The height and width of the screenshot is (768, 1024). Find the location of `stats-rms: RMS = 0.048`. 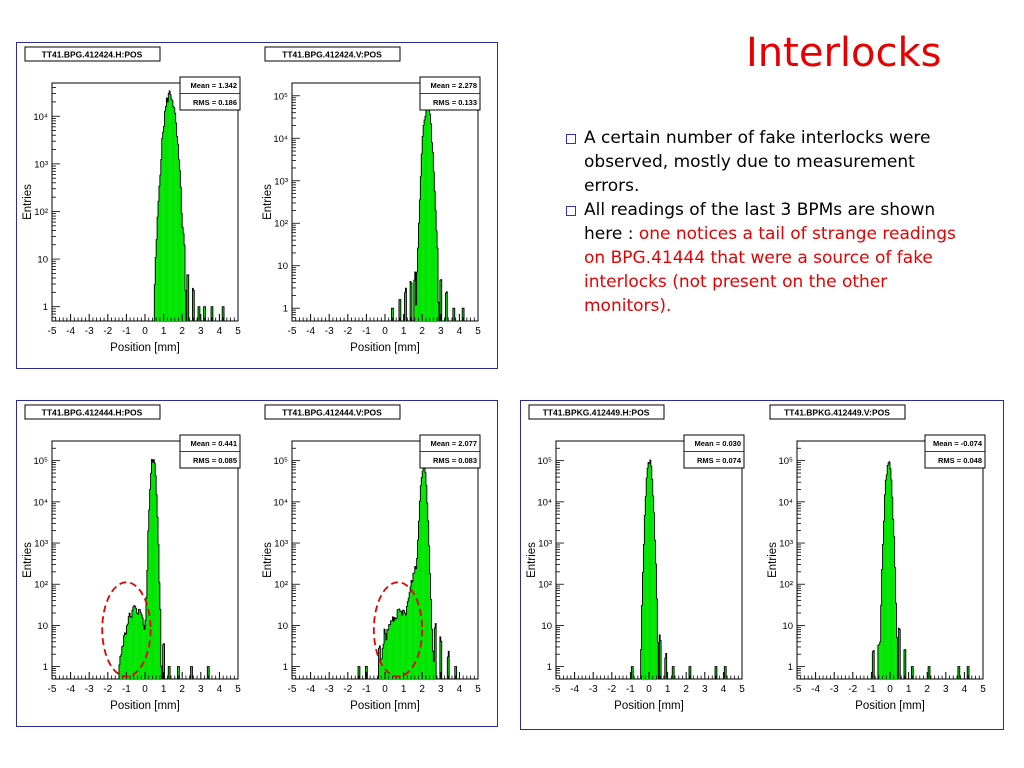

stats-rms: RMS = 0.048 is located at coordinates (960, 460).